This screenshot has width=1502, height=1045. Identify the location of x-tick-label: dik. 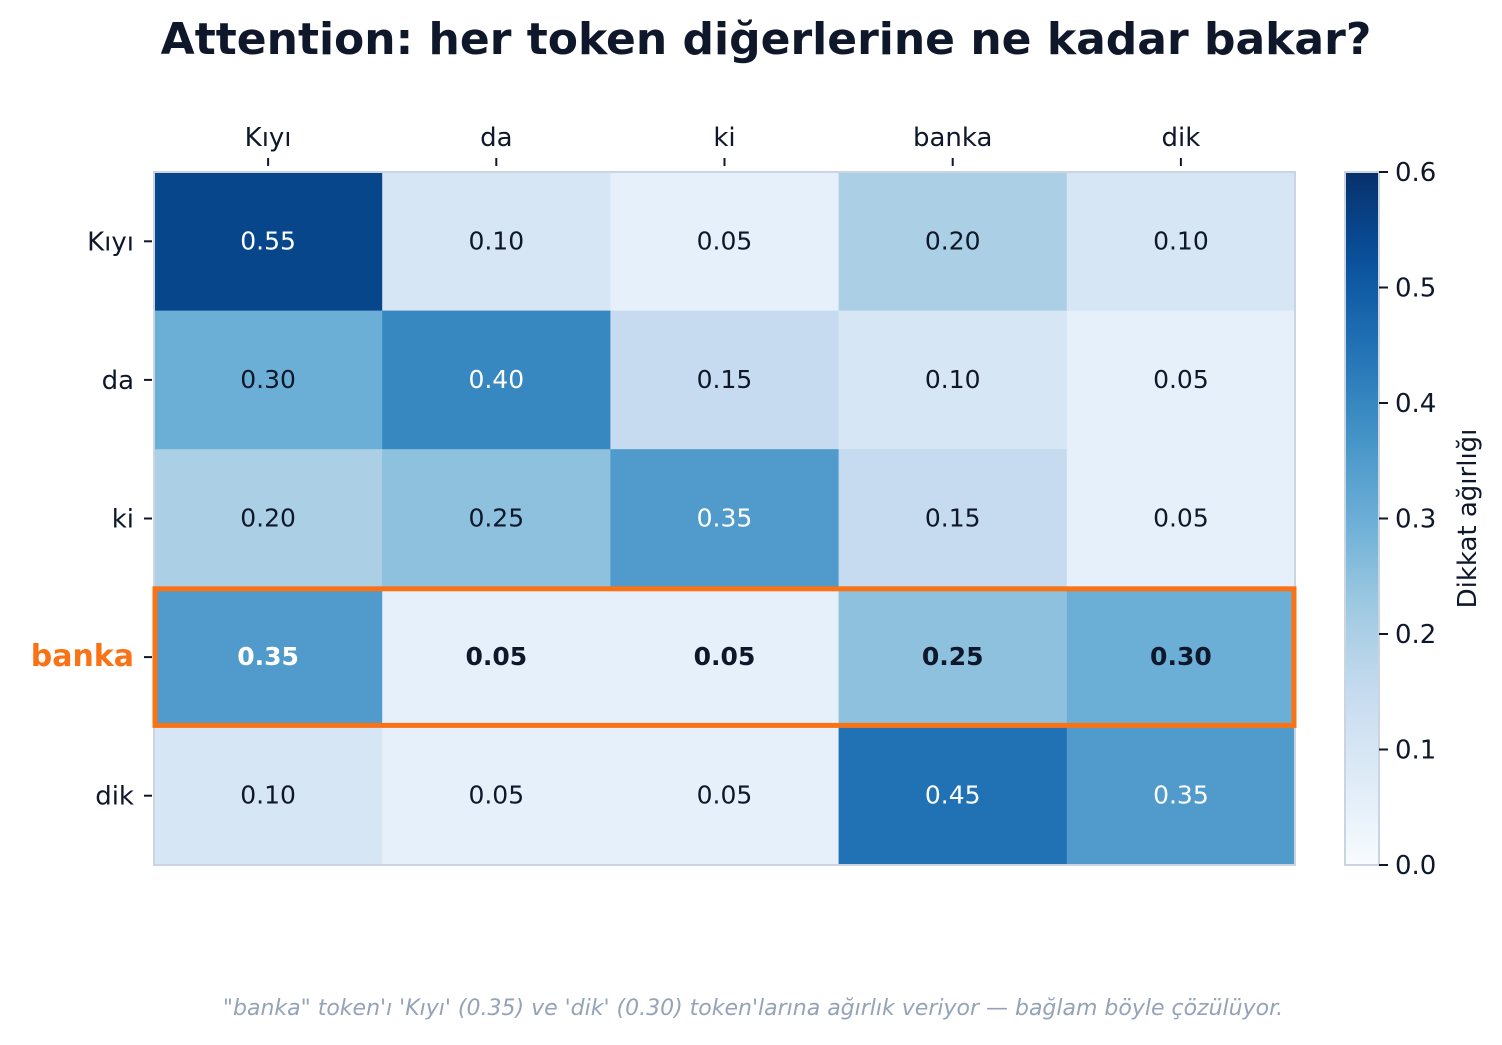
(1181, 138).